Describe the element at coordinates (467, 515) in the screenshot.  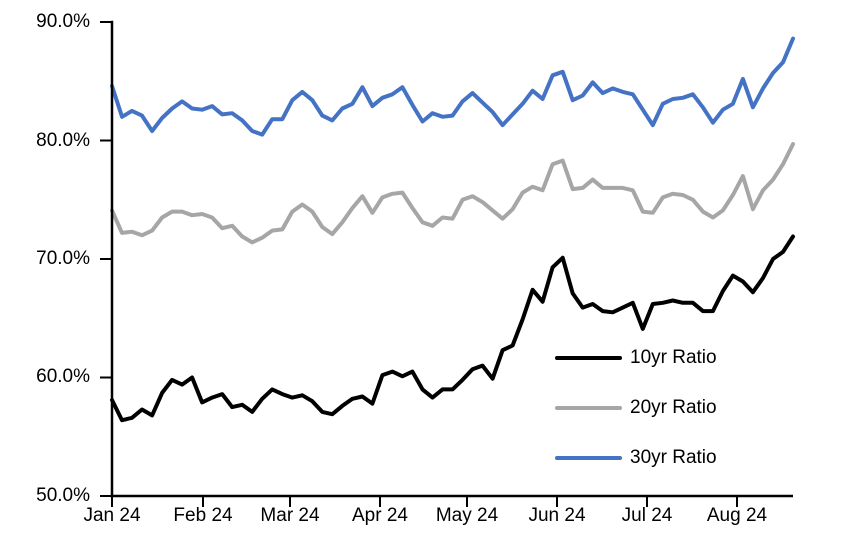
I see `x-tick-label-may: May 24` at that location.